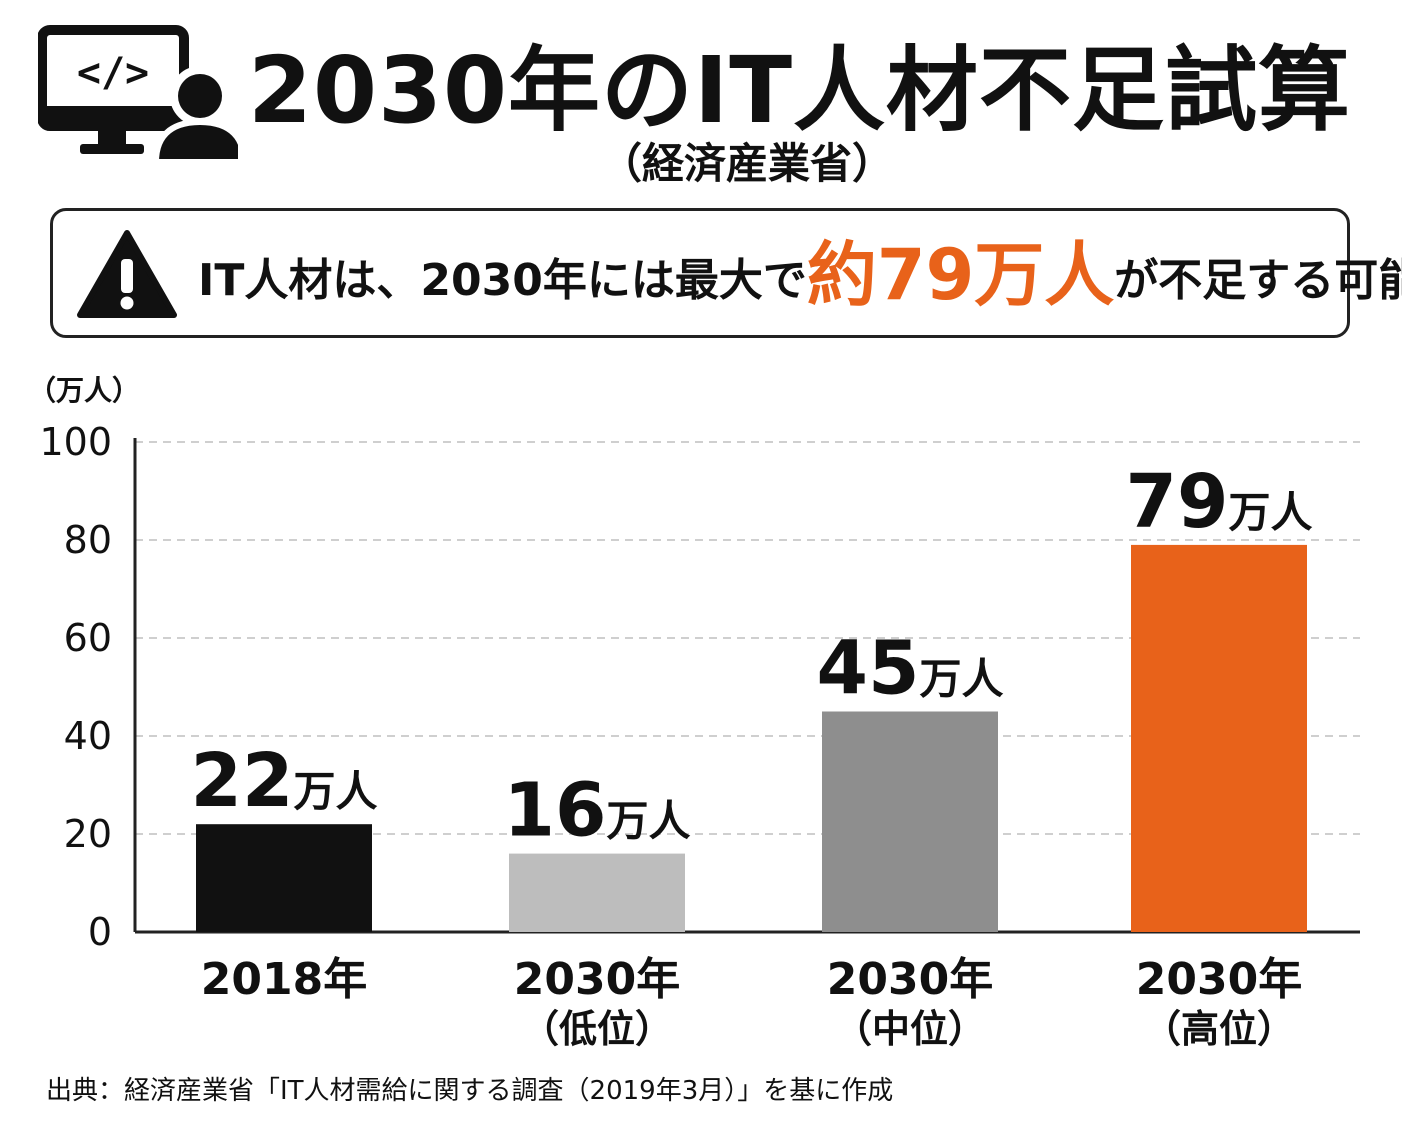 This screenshot has height=1122, width=1402. Describe the element at coordinates (868, 669) in the screenshot. I see `data-label-value: 45` at that location.